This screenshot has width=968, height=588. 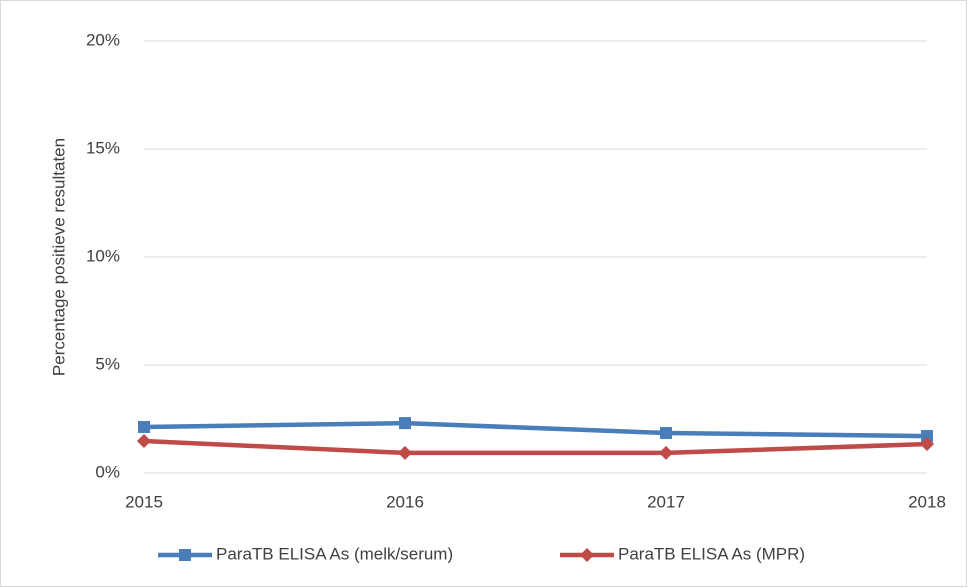 What do you see at coordinates (666, 501) in the screenshot?
I see `x-tick-label: 2017` at bounding box center [666, 501].